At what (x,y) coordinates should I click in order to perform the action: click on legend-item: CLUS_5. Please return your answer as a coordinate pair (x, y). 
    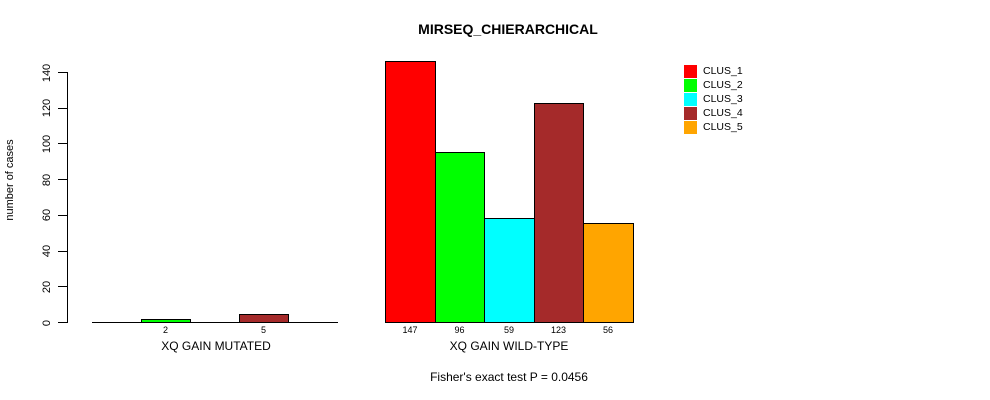
    Looking at the image, I should click on (713, 127).